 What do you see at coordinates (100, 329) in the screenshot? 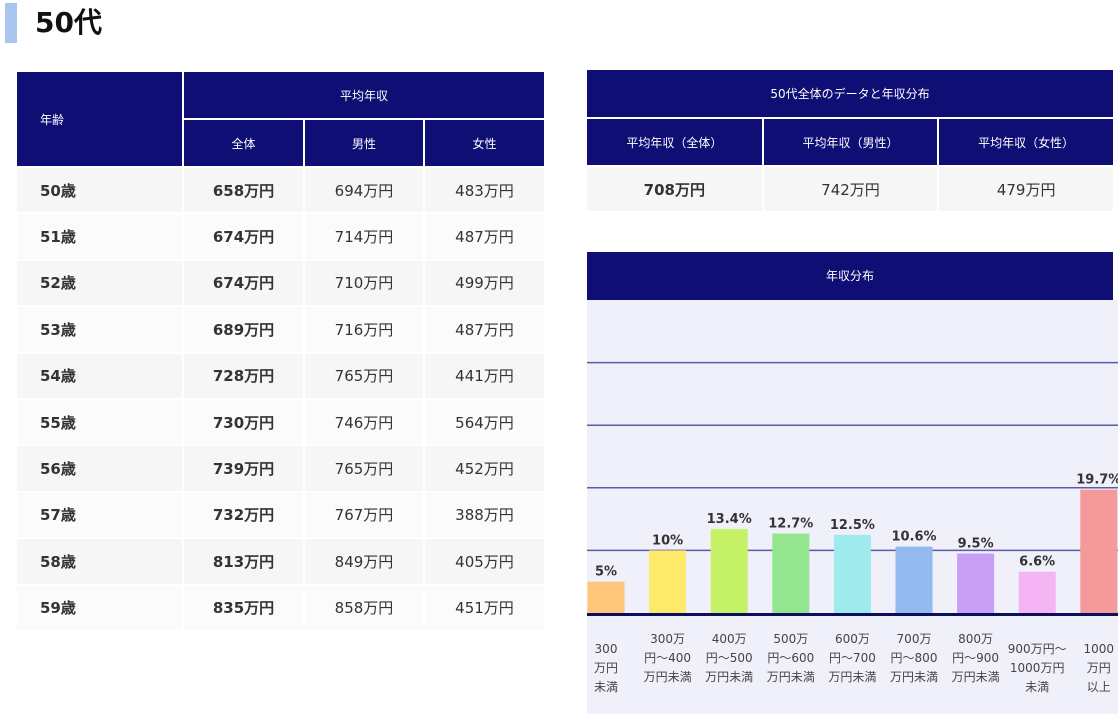
I see `cell-age: 53歳` at bounding box center [100, 329].